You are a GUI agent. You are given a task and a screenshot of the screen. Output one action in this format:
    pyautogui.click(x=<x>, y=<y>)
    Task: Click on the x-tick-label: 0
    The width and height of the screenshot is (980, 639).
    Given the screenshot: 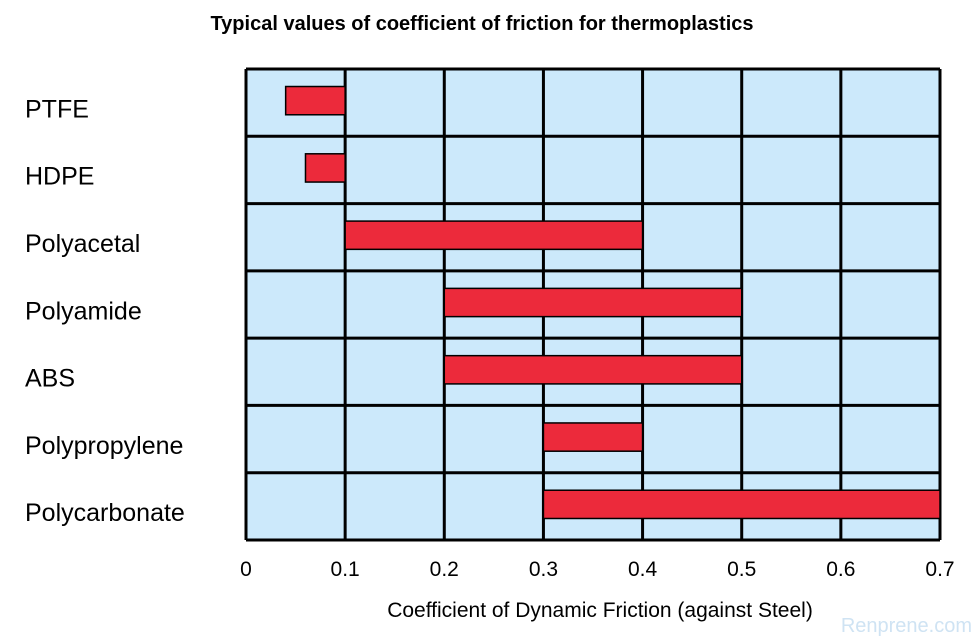 What is the action you would take?
    pyautogui.click(x=246, y=569)
    